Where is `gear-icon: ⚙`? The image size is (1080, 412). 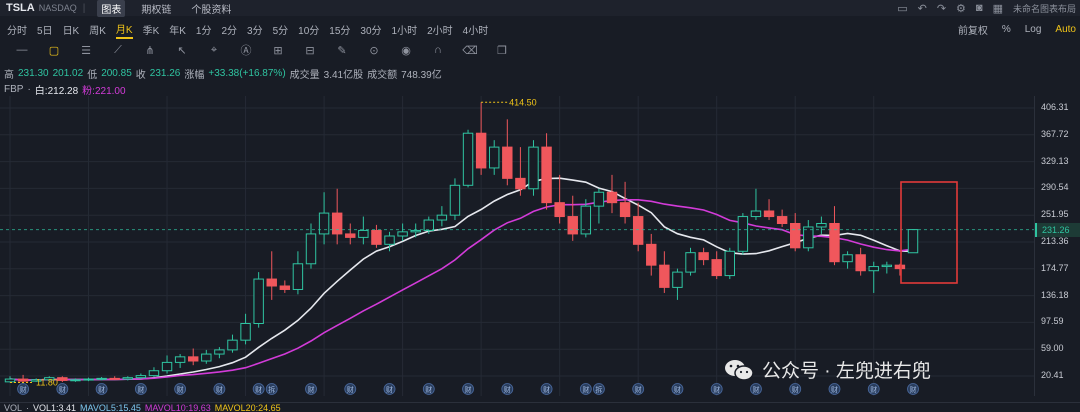
gear-icon: ⚙ is located at coordinates (961, 8).